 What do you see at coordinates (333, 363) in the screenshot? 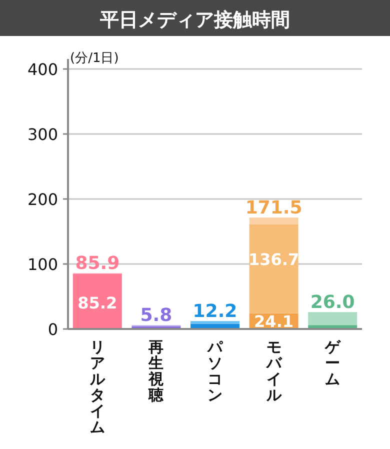
I see `x-tick-label: ゲーム` at bounding box center [333, 363].